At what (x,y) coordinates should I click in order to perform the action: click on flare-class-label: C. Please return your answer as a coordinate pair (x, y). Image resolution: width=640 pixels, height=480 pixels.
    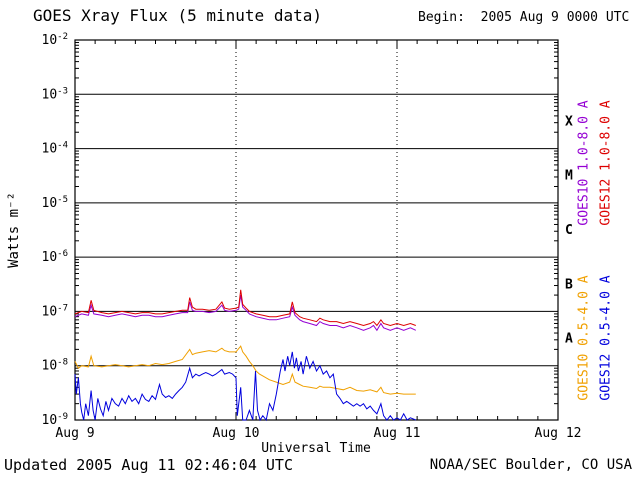
    Looking at the image, I should click on (569, 230).